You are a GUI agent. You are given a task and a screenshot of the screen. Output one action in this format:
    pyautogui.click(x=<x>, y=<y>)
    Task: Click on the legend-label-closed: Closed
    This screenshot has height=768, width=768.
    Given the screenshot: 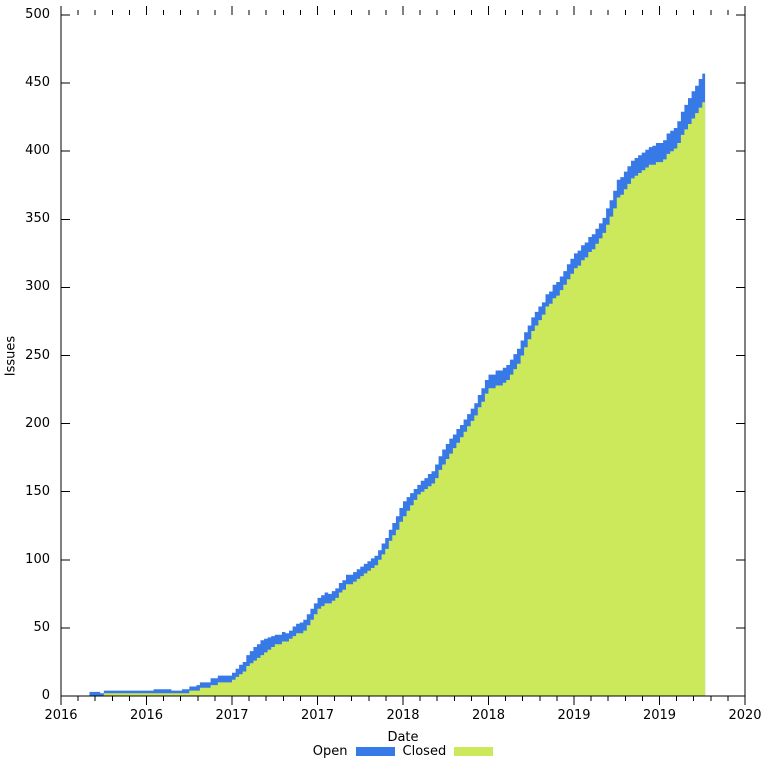 What is the action you would take?
    pyautogui.click(x=424, y=751)
    